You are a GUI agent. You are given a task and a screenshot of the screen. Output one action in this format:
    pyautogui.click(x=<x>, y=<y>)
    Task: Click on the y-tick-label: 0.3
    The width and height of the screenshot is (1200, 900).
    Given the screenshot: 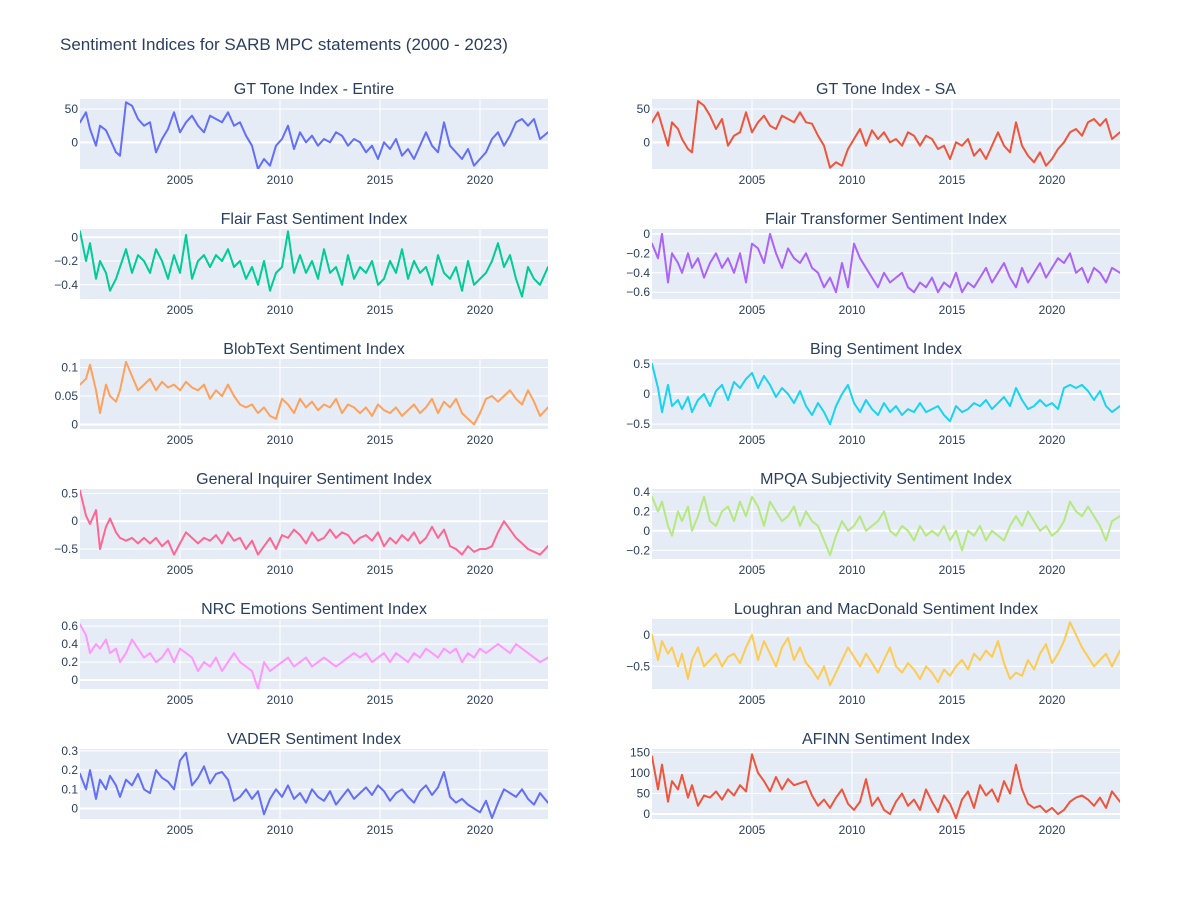 What is the action you would take?
    pyautogui.click(x=69, y=751)
    